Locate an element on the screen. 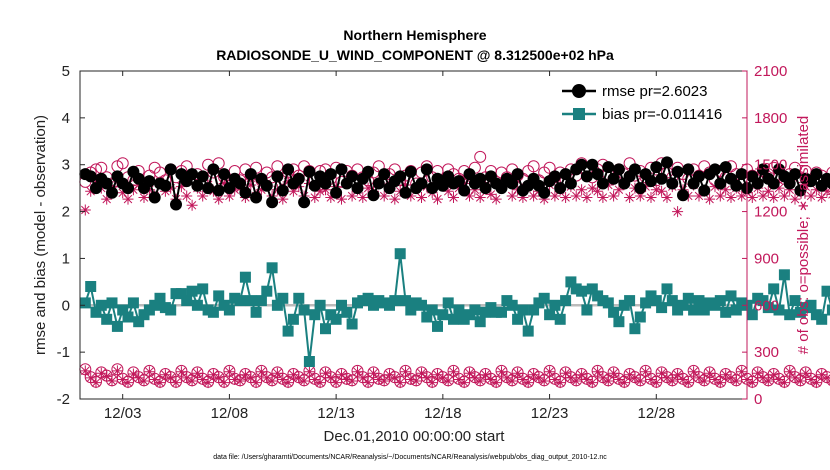 The height and width of the screenshot is (470, 830). y-tick-label: 3 is located at coordinates (66, 165).